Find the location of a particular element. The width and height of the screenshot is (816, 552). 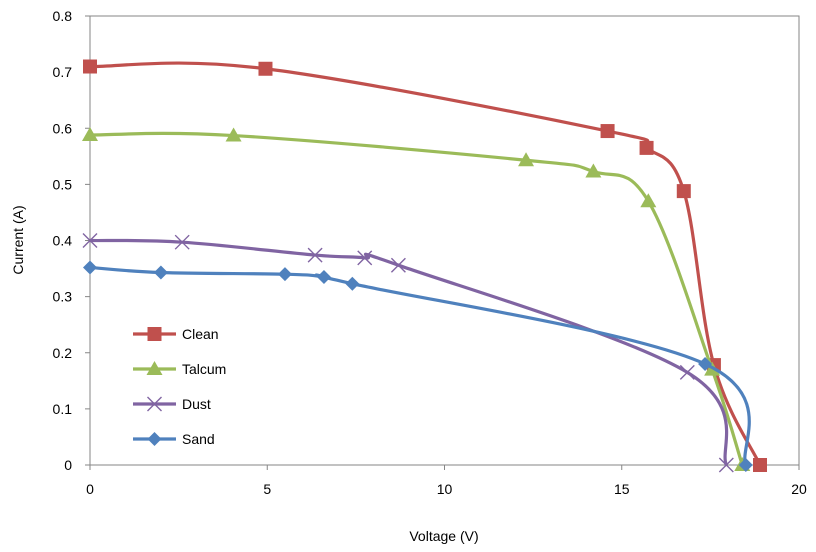

y-axis-title: Current (A) is located at coordinates (18, 239).